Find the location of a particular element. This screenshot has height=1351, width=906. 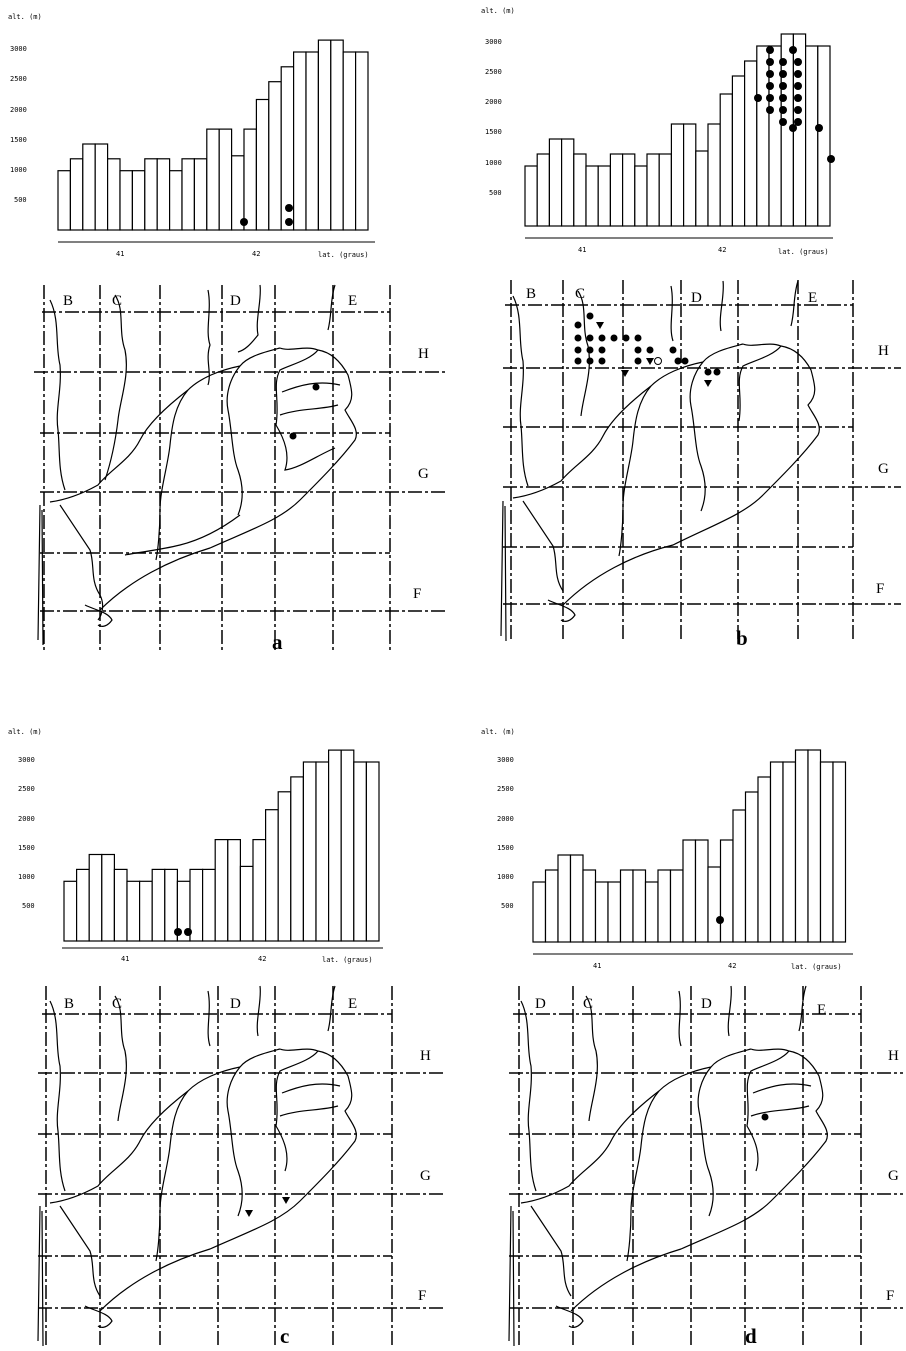

catalonia-grid-map: D C D E H G F is located at coordinates (705, 1166).